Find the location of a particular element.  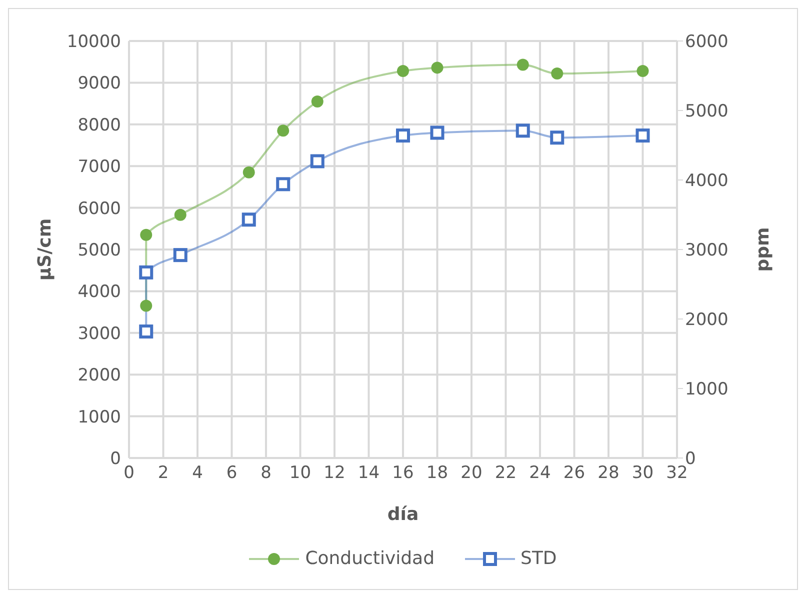

y-tick-label: 1000 is located at coordinates (99, 417).